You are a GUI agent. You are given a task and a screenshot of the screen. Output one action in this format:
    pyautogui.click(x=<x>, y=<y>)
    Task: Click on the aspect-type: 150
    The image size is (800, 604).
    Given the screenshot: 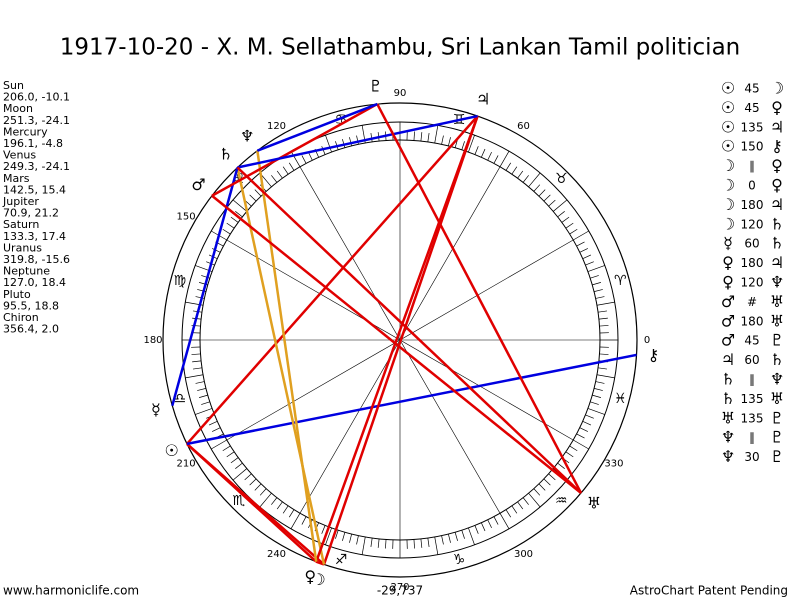 What is the action you would take?
    pyautogui.click(x=752, y=147)
    